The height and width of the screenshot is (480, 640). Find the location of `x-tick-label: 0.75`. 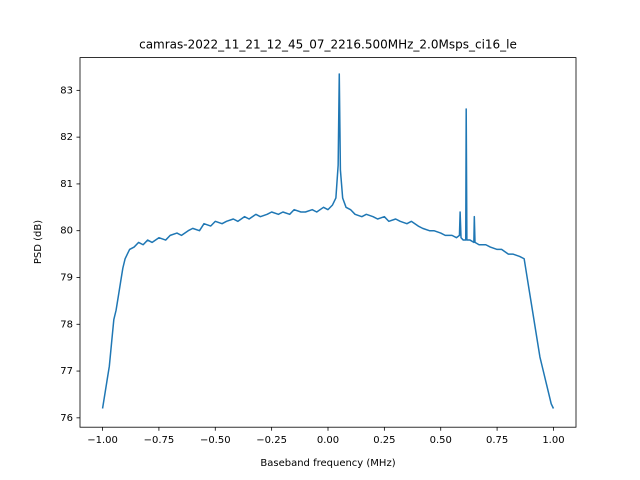

x-tick-label: 0.75 is located at coordinates (497, 440).